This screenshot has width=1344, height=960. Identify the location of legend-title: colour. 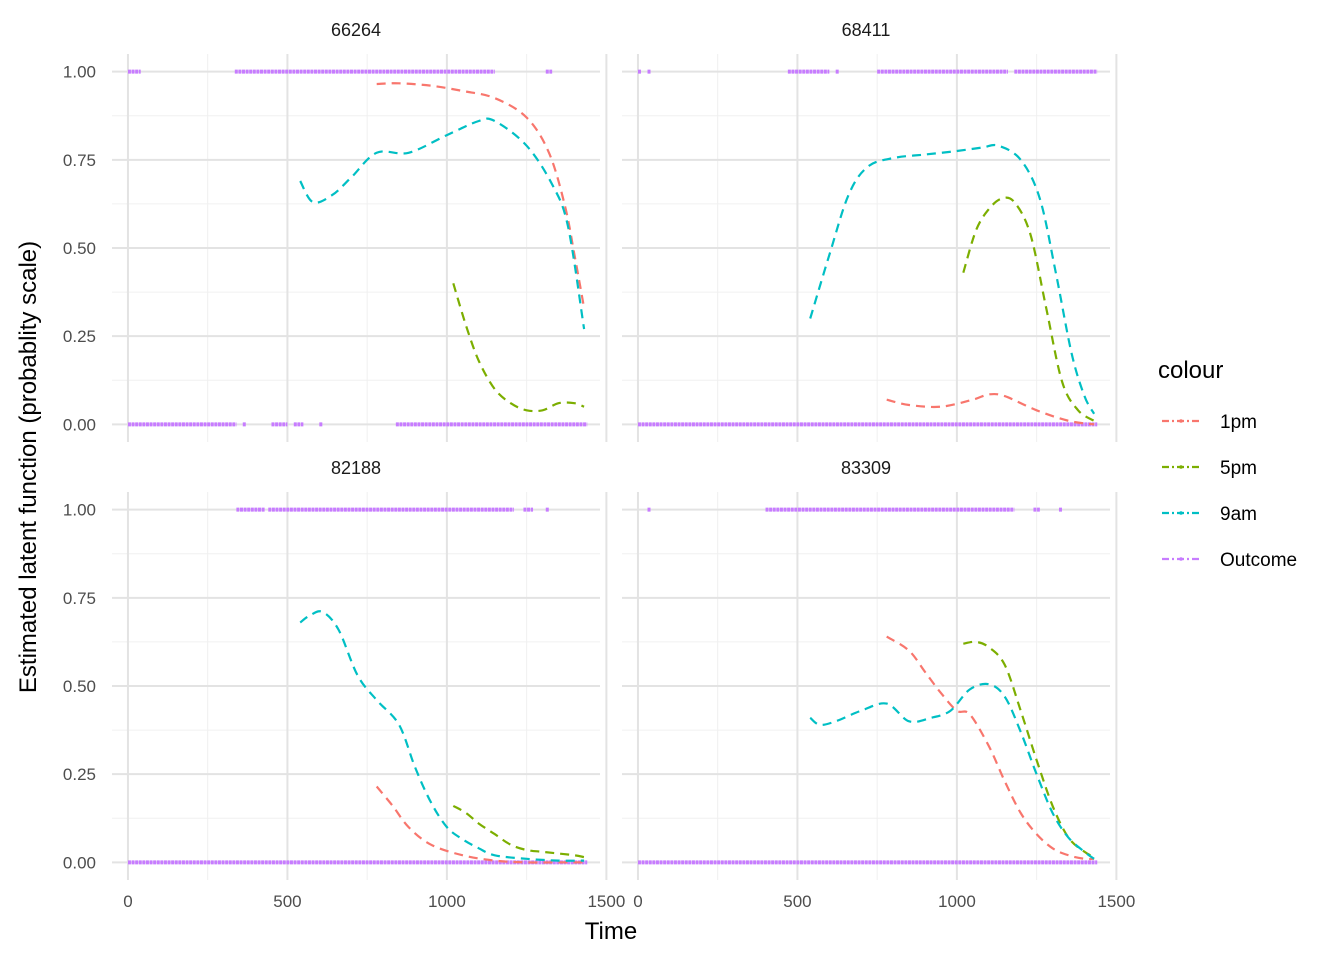
(1190, 370).